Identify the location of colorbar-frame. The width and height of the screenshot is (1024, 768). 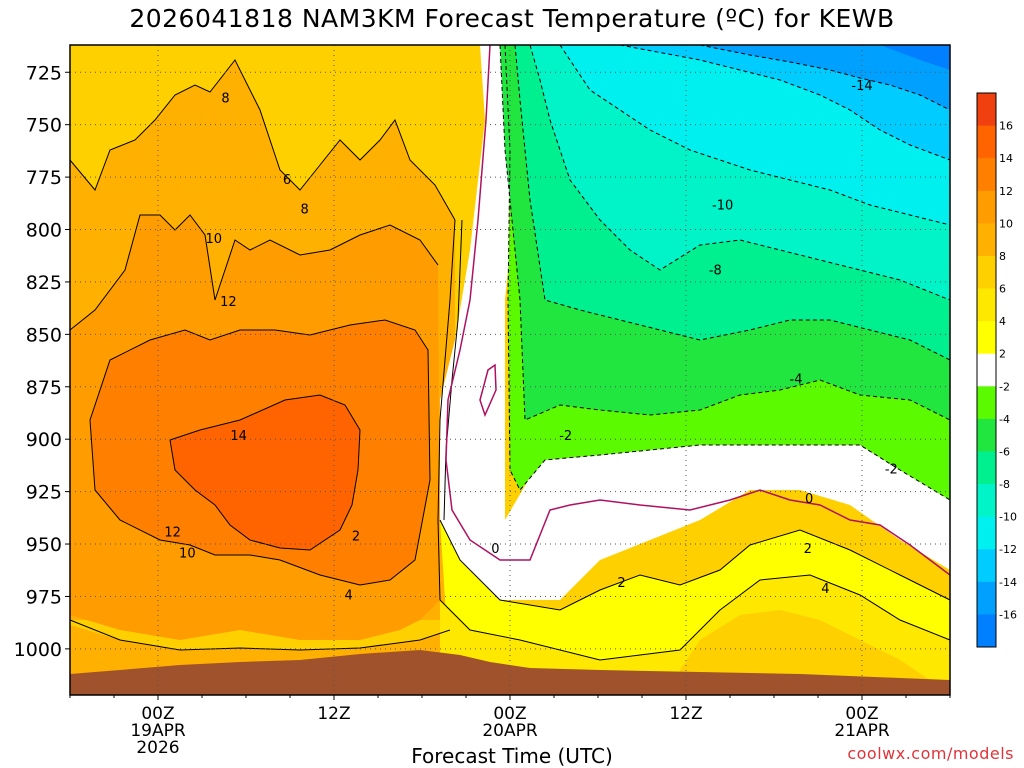
(986, 370).